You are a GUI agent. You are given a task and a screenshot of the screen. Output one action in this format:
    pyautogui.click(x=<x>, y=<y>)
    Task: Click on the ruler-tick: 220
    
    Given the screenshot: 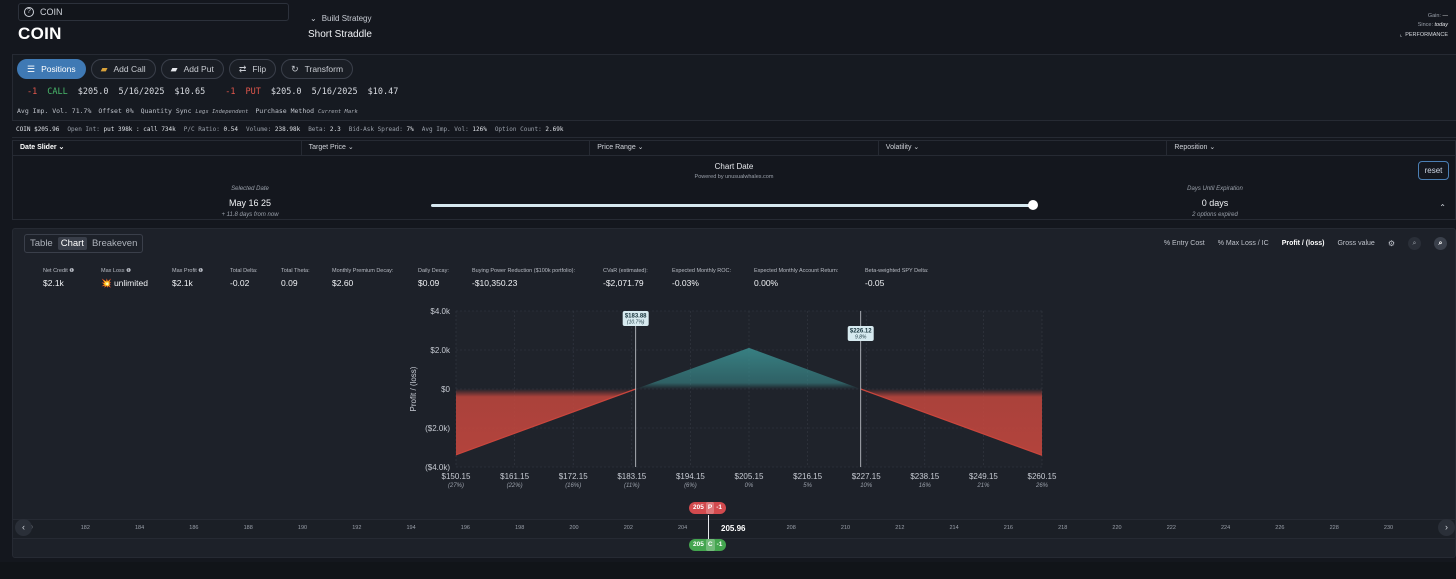 What is the action you would take?
    pyautogui.click(x=1117, y=528)
    